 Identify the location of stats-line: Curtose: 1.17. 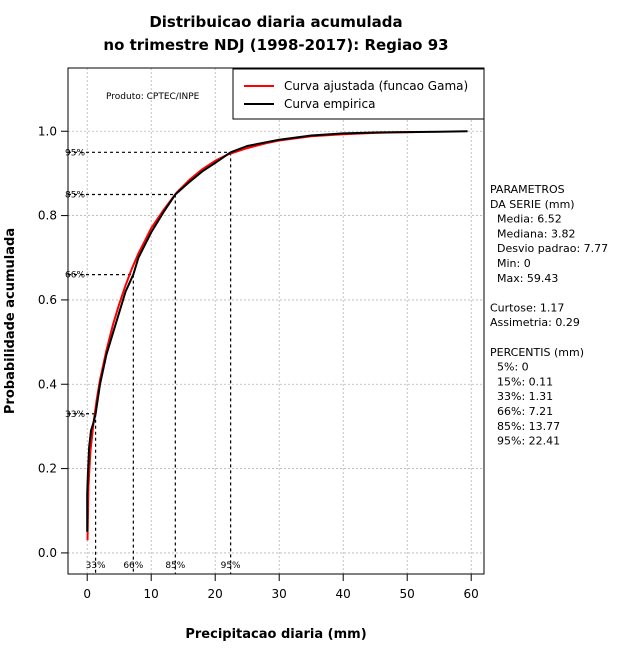
(527, 307).